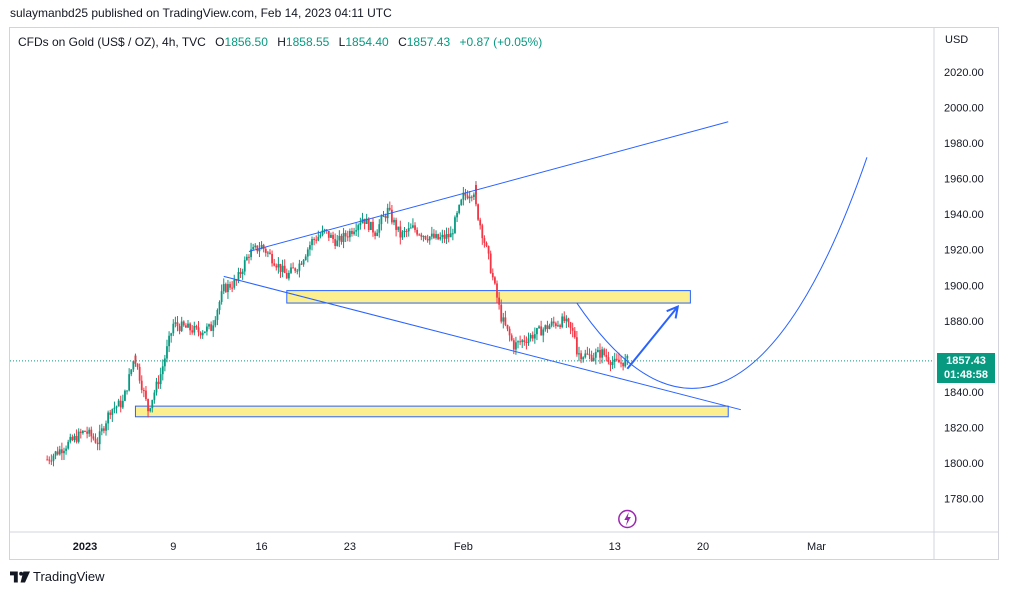  I want to click on x-tick-label: Feb, so click(463, 547).